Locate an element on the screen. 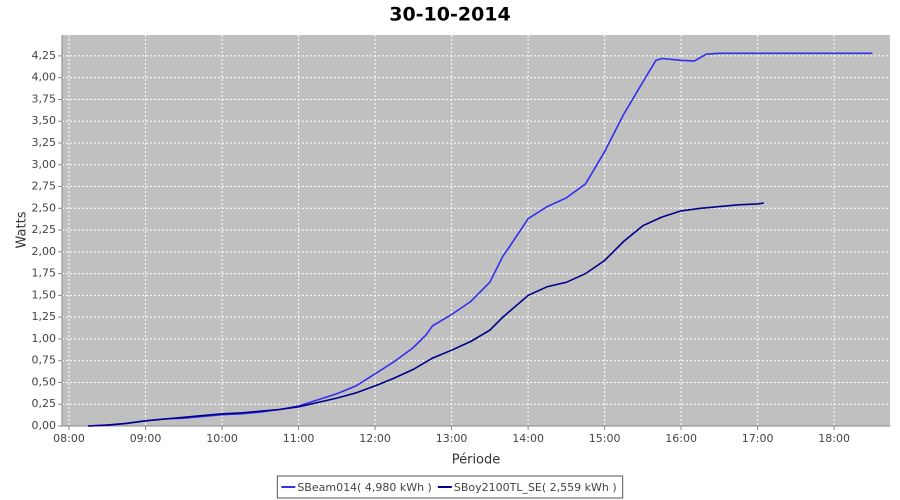 The height and width of the screenshot is (500, 900). x-axis-label: Période is located at coordinates (476, 460).